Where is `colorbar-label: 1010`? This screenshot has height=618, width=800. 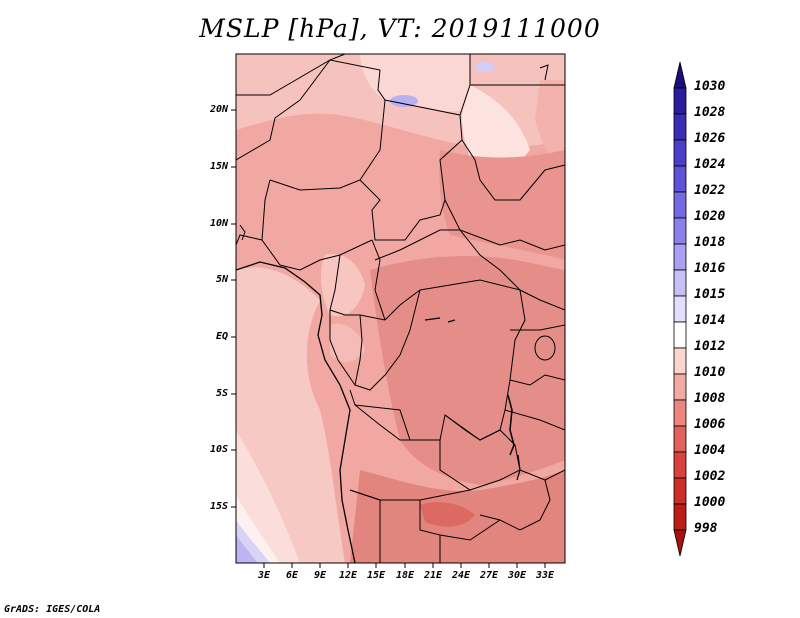 colorbar-label: 1010 is located at coordinates (710, 372).